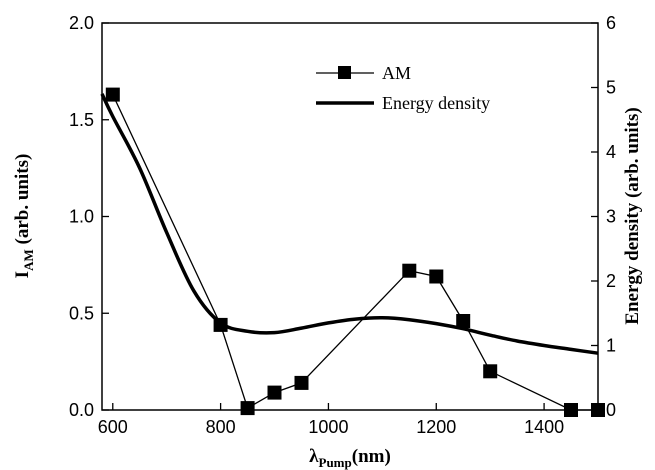 The image size is (655, 470). I want to click on x-tick-label: 600, so click(113, 427).